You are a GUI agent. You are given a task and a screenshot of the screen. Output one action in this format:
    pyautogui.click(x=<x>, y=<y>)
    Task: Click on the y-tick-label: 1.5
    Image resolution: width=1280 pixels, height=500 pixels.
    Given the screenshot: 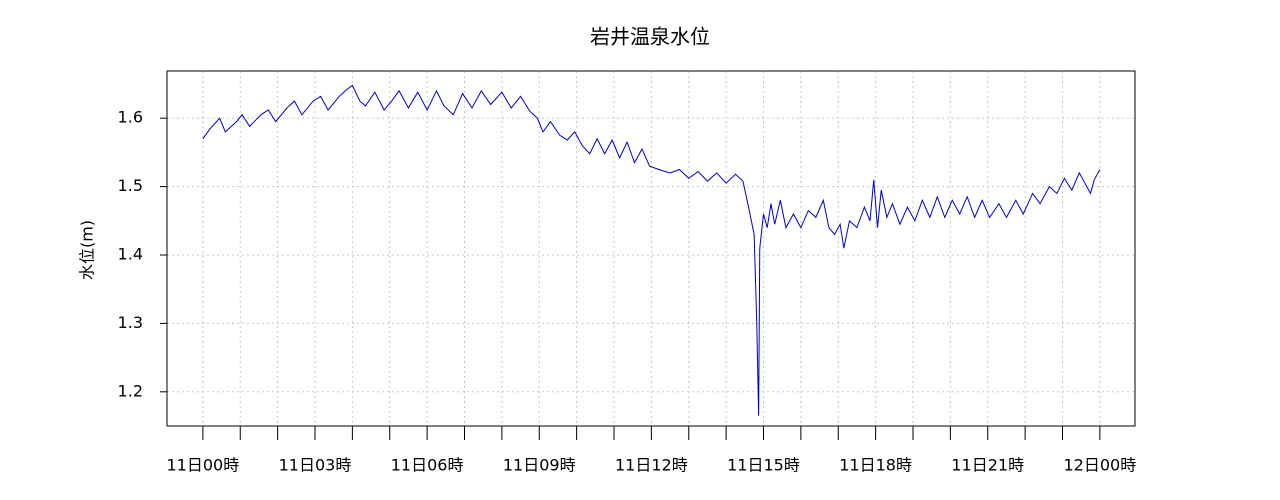 What is the action you would take?
    pyautogui.click(x=130, y=185)
    